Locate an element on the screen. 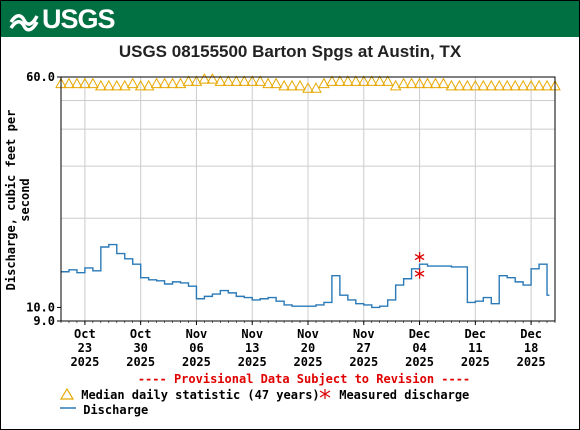  legend-label-median: Median daily statistic (47 years) is located at coordinates (200, 395).